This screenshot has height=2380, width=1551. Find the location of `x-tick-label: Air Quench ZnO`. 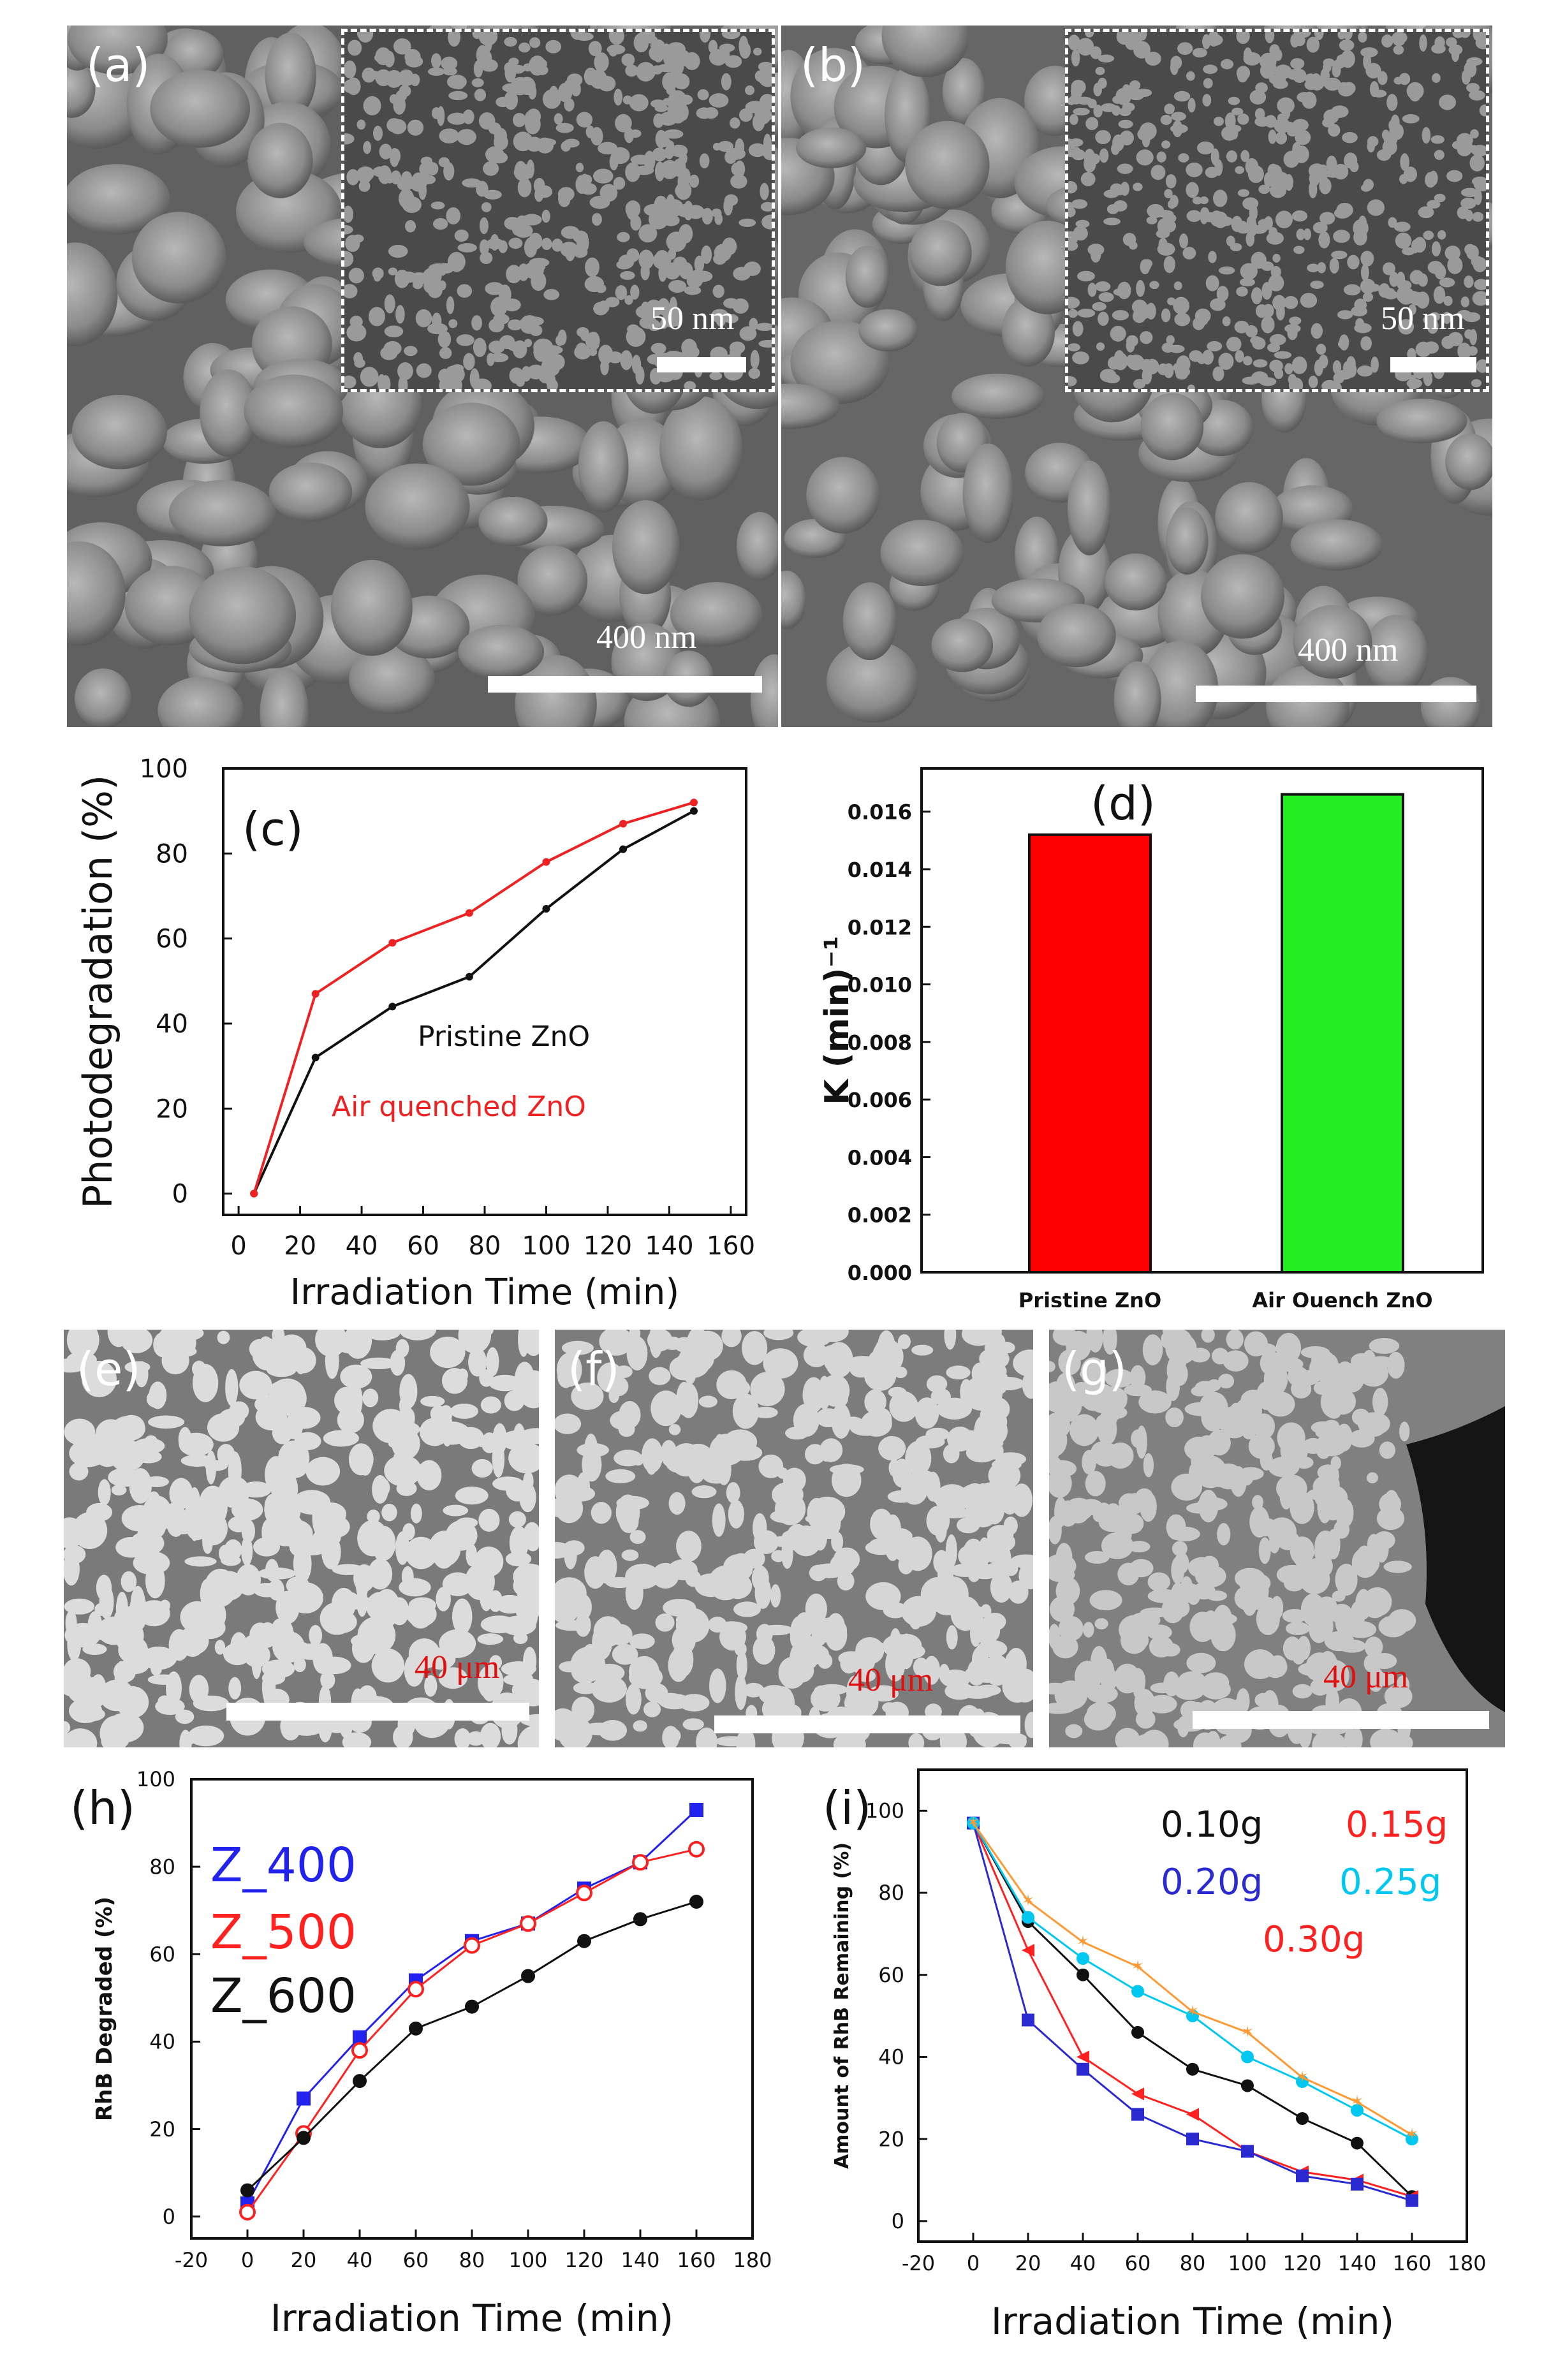

x-tick-label: Air Quench ZnO is located at coordinates (1342, 1297).